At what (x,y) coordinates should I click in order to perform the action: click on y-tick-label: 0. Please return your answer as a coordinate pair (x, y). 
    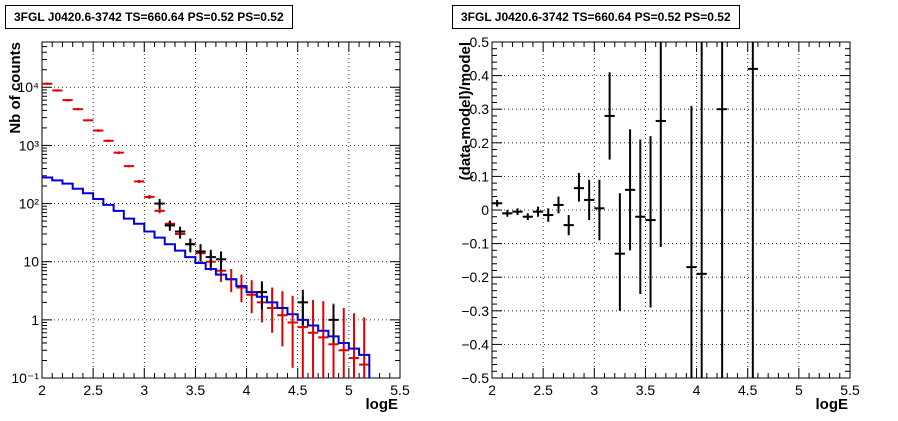
    Looking at the image, I should click on (485, 210).